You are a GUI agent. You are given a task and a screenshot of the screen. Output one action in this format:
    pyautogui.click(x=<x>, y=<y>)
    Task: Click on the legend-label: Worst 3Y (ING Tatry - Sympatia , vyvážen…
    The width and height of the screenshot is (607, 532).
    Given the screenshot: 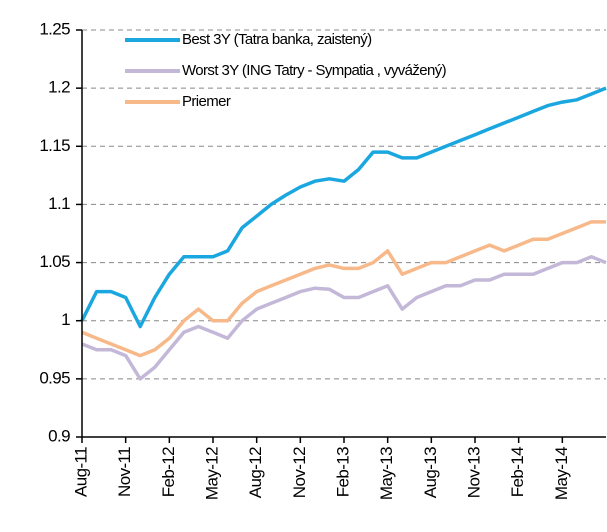 What is the action you would take?
    pyautogui.click(x=314, y=70)
    